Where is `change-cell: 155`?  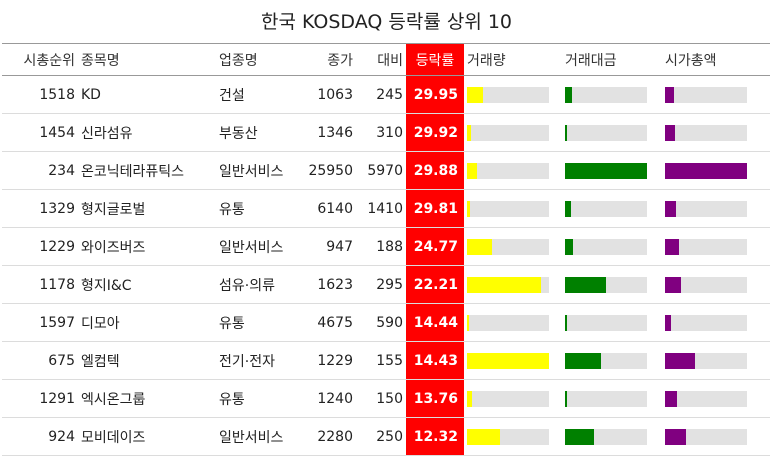
change-cell: 155 is located at coordinates (381, 360).